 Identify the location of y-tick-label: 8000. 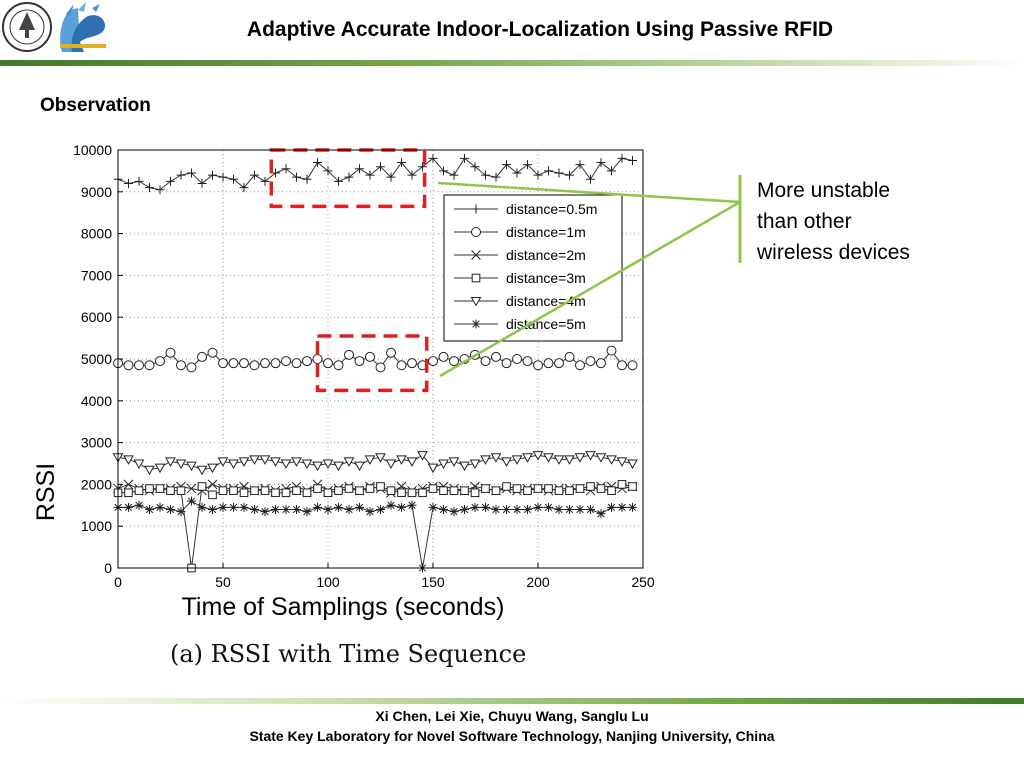
(96, 234).